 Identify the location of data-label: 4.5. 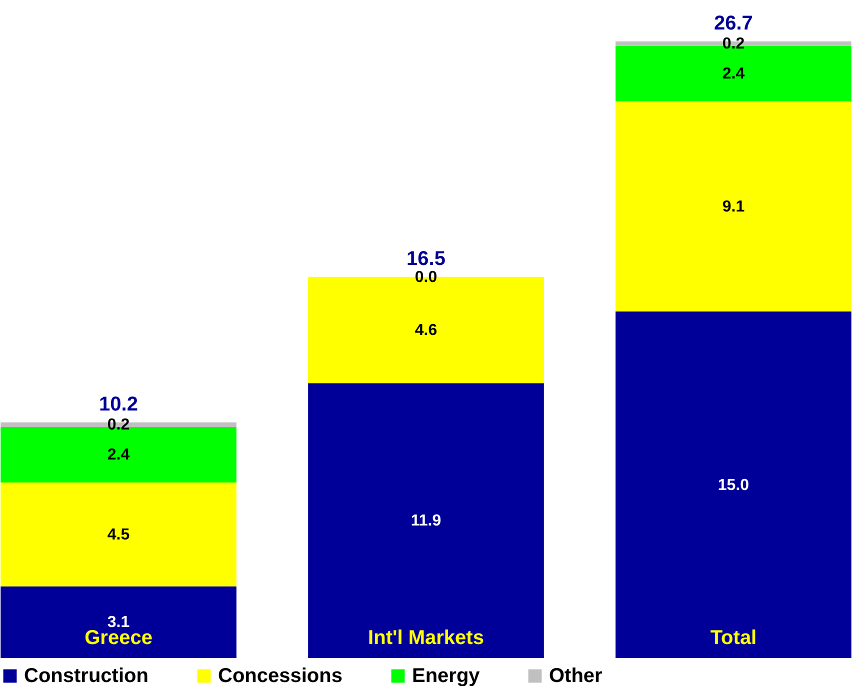
(118, 535).